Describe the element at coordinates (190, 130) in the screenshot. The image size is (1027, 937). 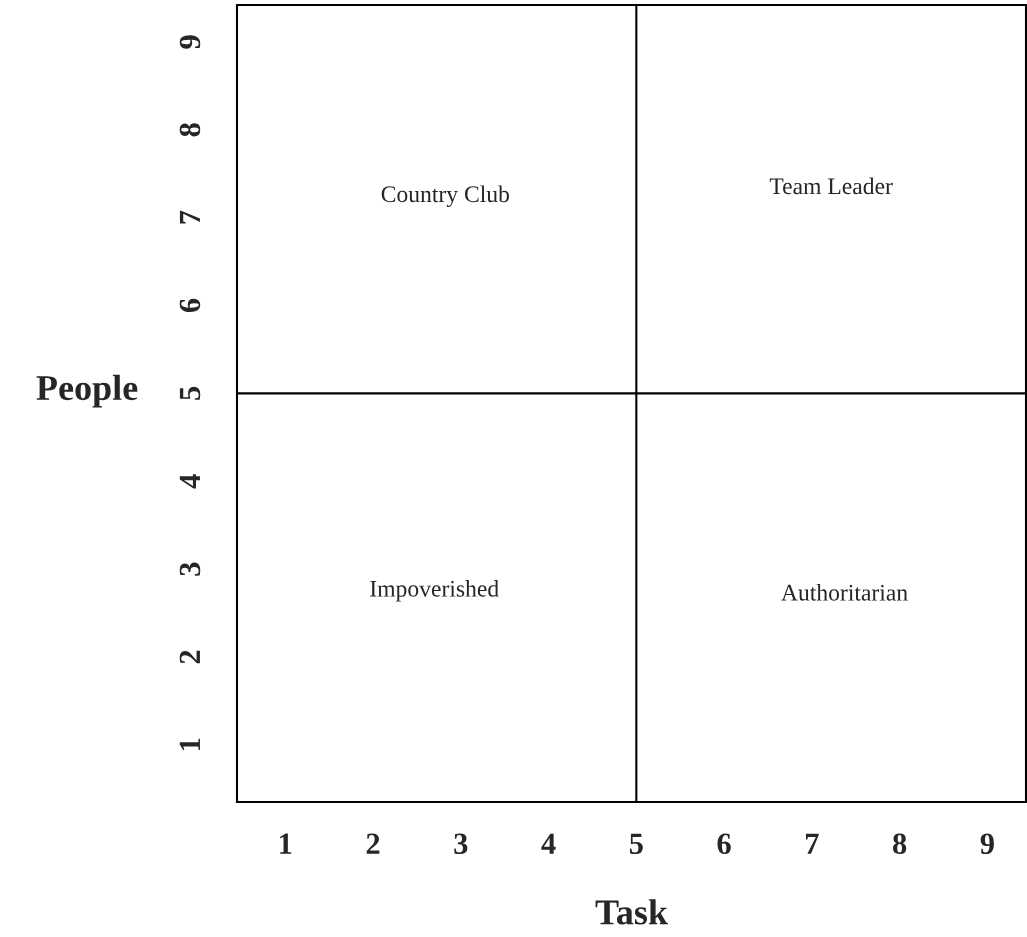
I see `y-tick-label: 8` at that location.